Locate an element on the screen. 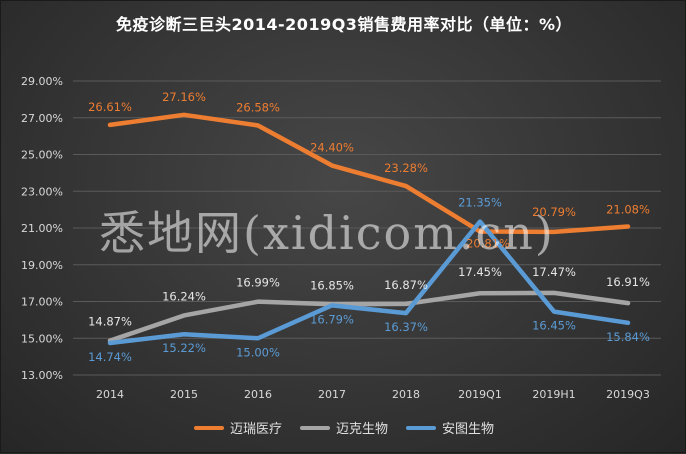  data-label: 16.91% is located at coordinates (628, 282).